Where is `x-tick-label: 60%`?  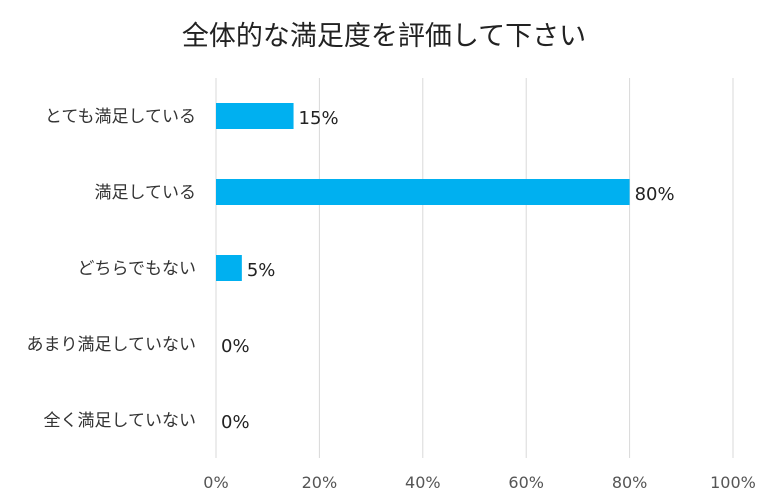
x-tick-label: 60% is located at coordinates (526, 482).